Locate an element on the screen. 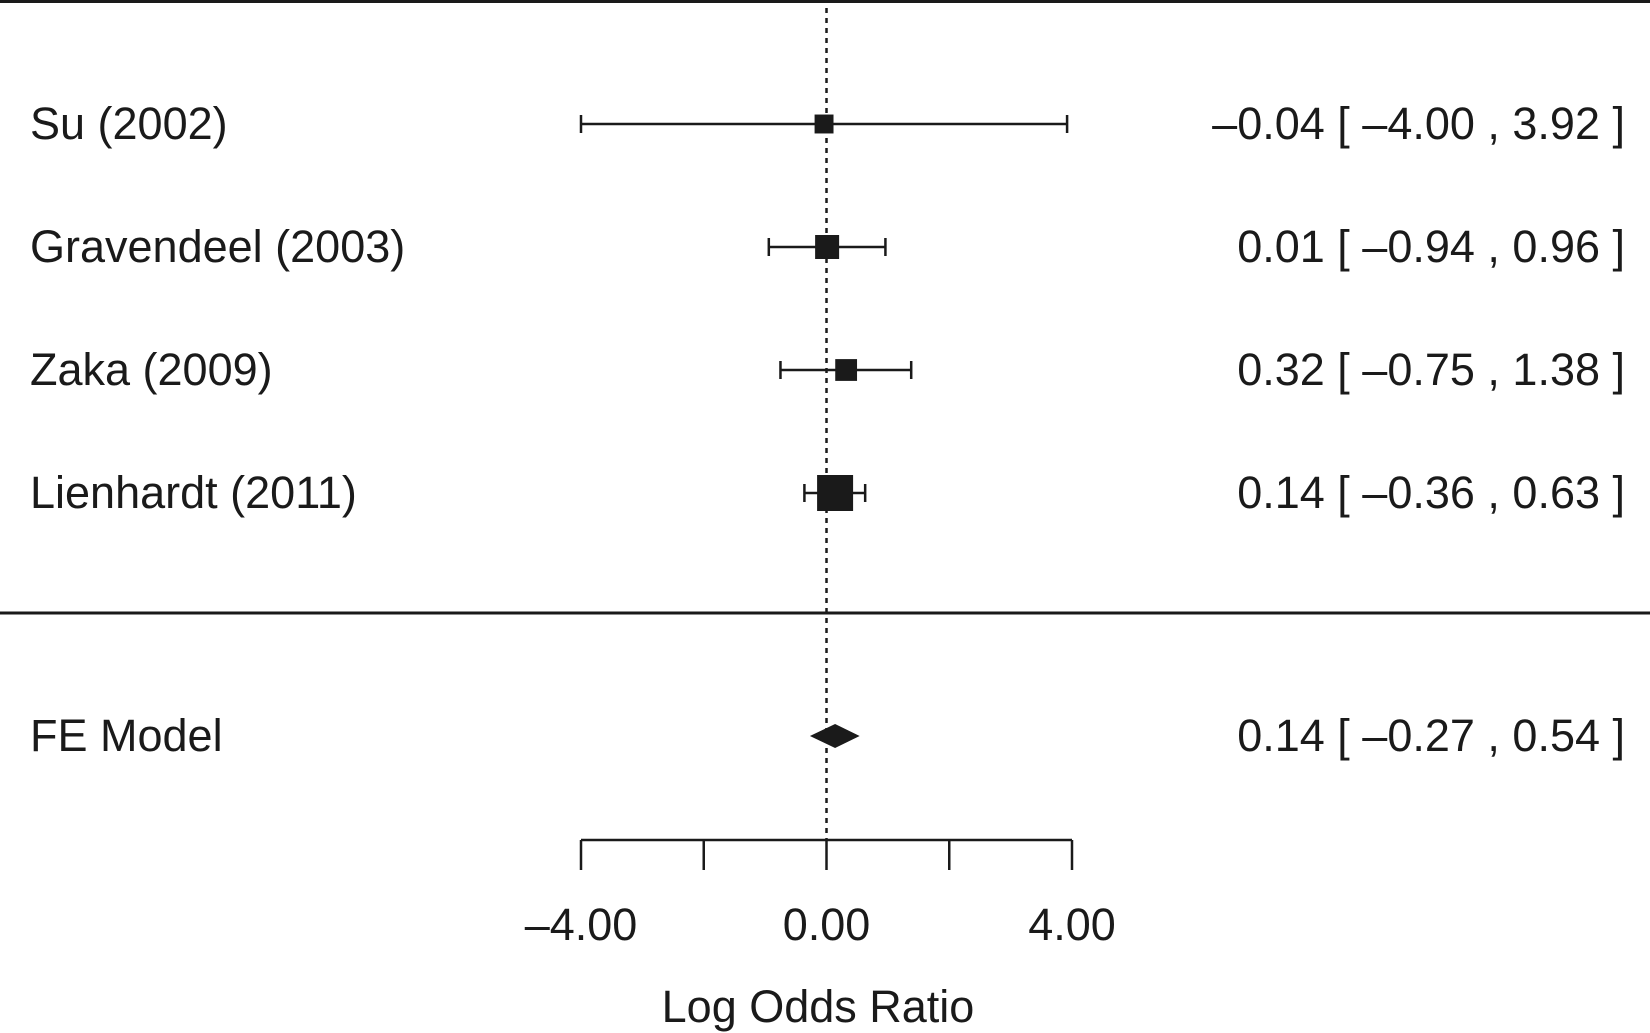 This screenshot has width=1650, height=1033. study-label: Zaka (2009) is located at coordinates (151, 369).